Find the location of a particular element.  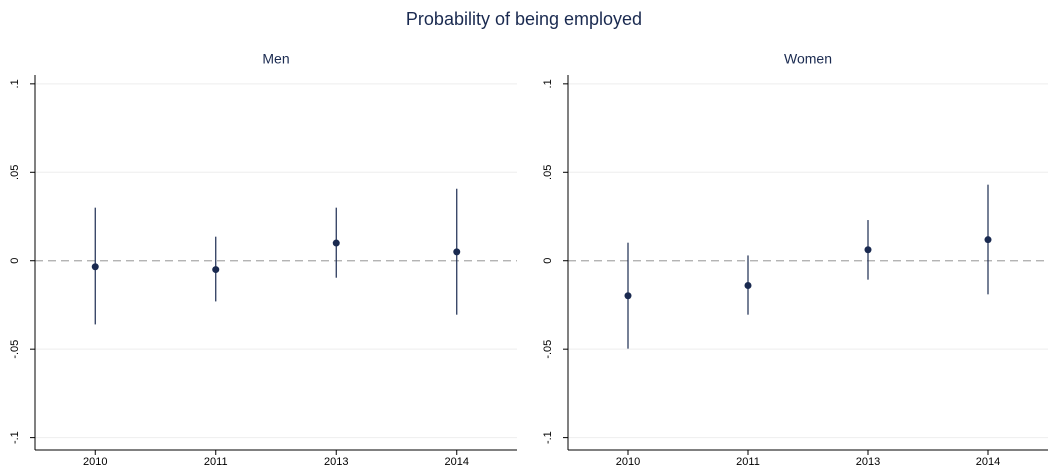

panel-title: Men is located at coordinates (275, 59).